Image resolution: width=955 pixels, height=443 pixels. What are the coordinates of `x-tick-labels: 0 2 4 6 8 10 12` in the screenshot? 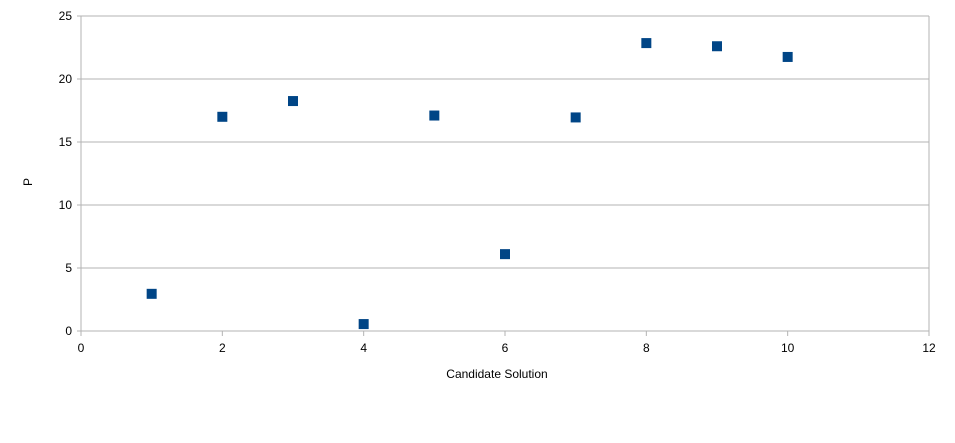 It's located at (507, 348).